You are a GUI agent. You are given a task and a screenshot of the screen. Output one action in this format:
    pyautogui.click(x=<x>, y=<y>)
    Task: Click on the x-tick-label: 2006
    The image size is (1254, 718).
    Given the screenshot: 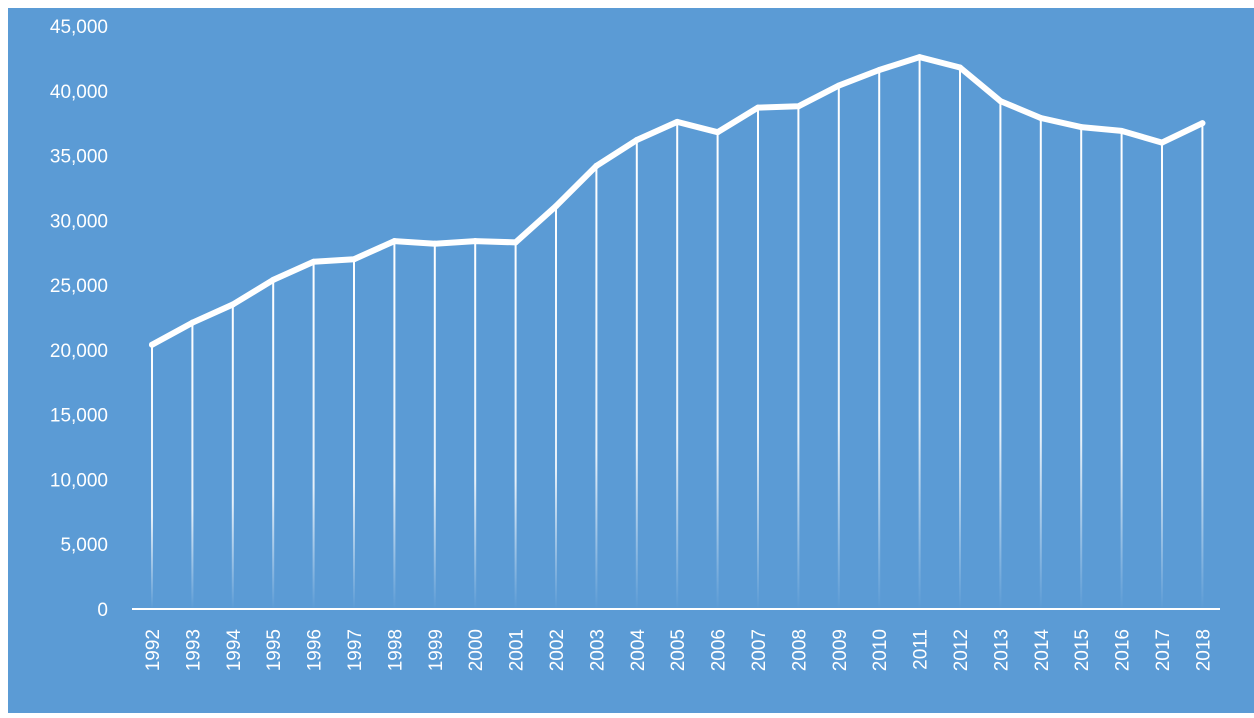 What is the action you would take?
    pyautogui.click(x=719, y=650)
    